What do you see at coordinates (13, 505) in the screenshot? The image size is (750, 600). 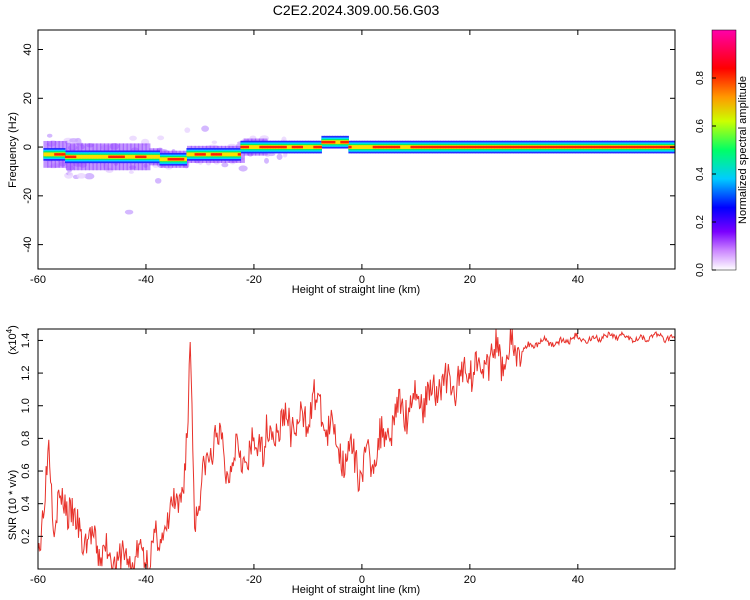 I see `snr-y-label: SNR (10 * v/v)` at bounding box center [13, 505].